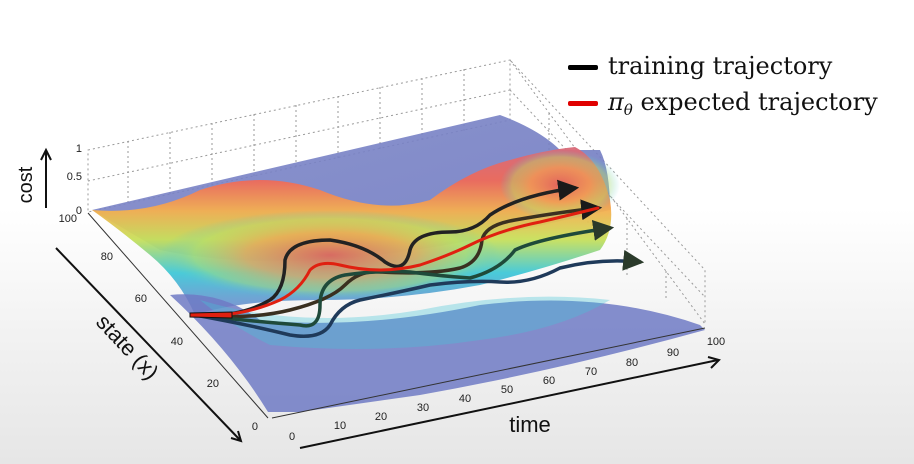 The width and height of the screenshot is (914, 464). What do you see at coordinates (213, 384) in the screenshot?
I see `y-tick-label: 20` at bounding box center [213, 384].